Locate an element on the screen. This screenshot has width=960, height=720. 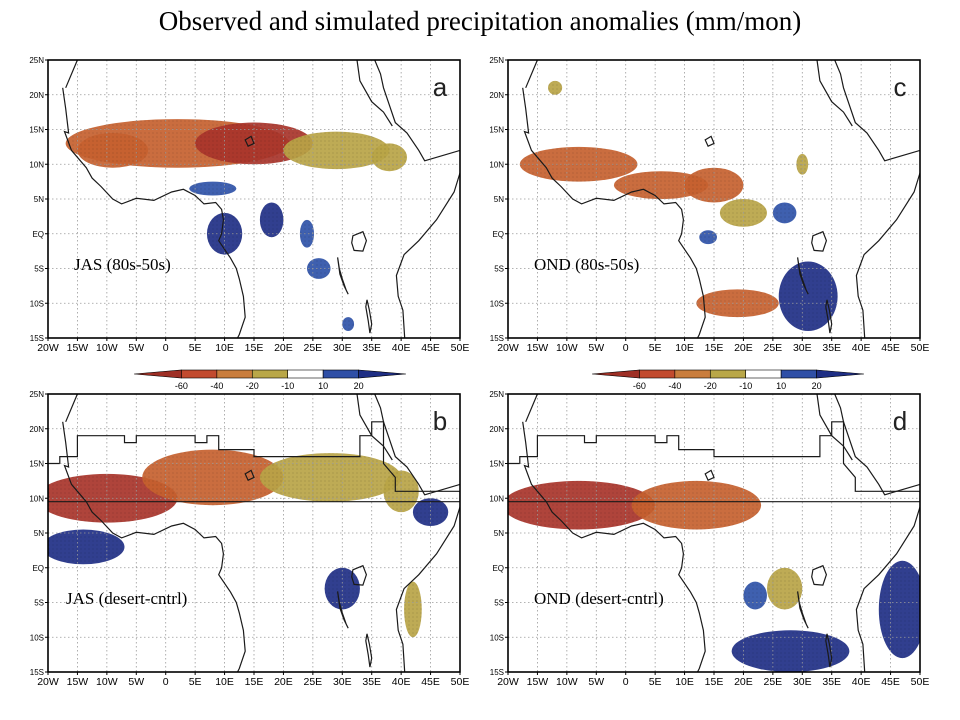
panel-season-label: JAS (desert-cntrl) is located at coordinates (126, 598).